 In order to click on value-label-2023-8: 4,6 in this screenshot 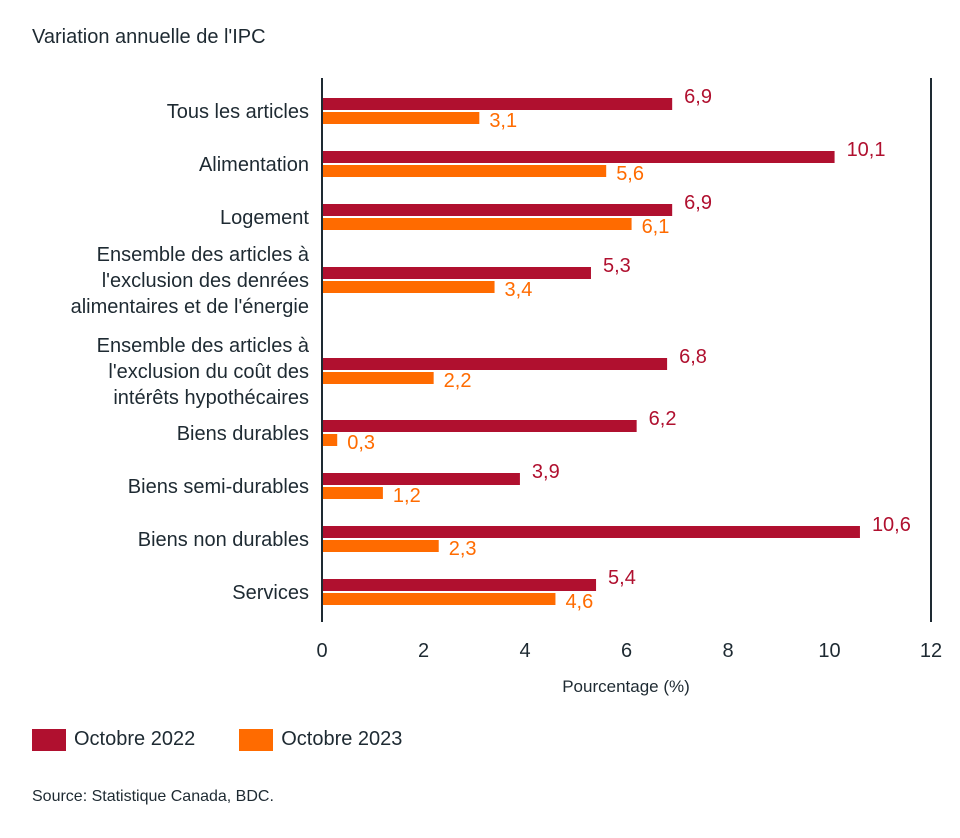, I will do `click(579, 602)`.